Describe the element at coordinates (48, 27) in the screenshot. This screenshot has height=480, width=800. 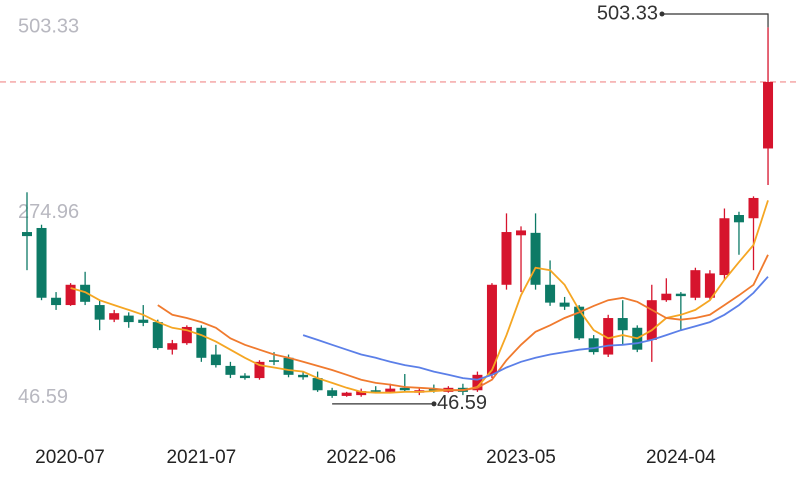
I see `y-tick-label: 503.33` at that location.